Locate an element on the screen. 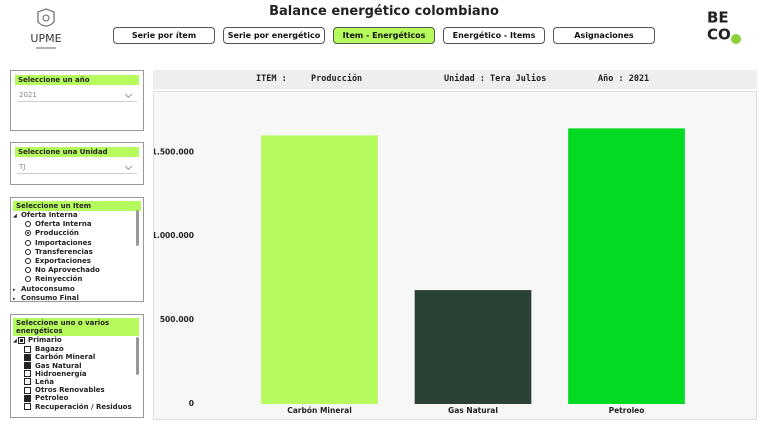  y-tick-label: 500.000 is located at coordinates (177, 319).